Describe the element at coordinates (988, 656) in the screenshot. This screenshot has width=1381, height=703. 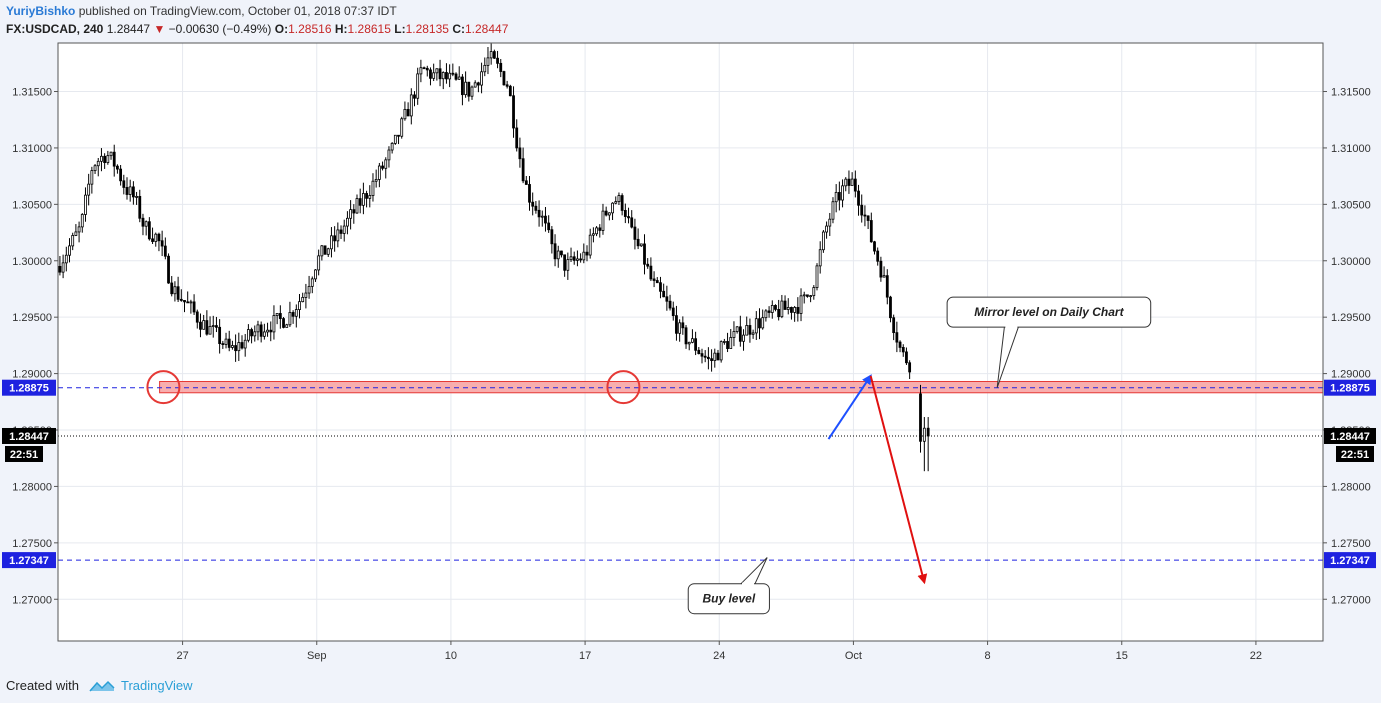
I see `x-tick-label: 8` at that location.